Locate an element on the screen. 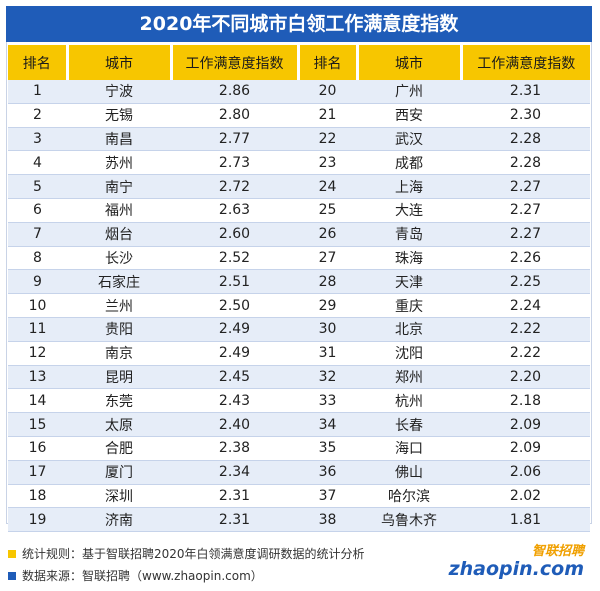  city-cell: 济南 is located at coordinates (119, 520).